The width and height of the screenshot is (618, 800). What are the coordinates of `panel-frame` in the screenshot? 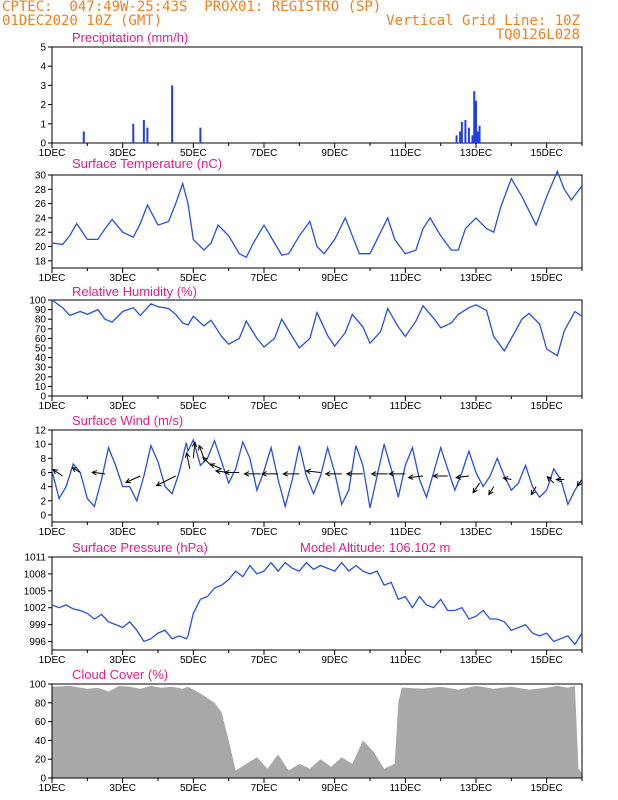 It's located at (317, 221).